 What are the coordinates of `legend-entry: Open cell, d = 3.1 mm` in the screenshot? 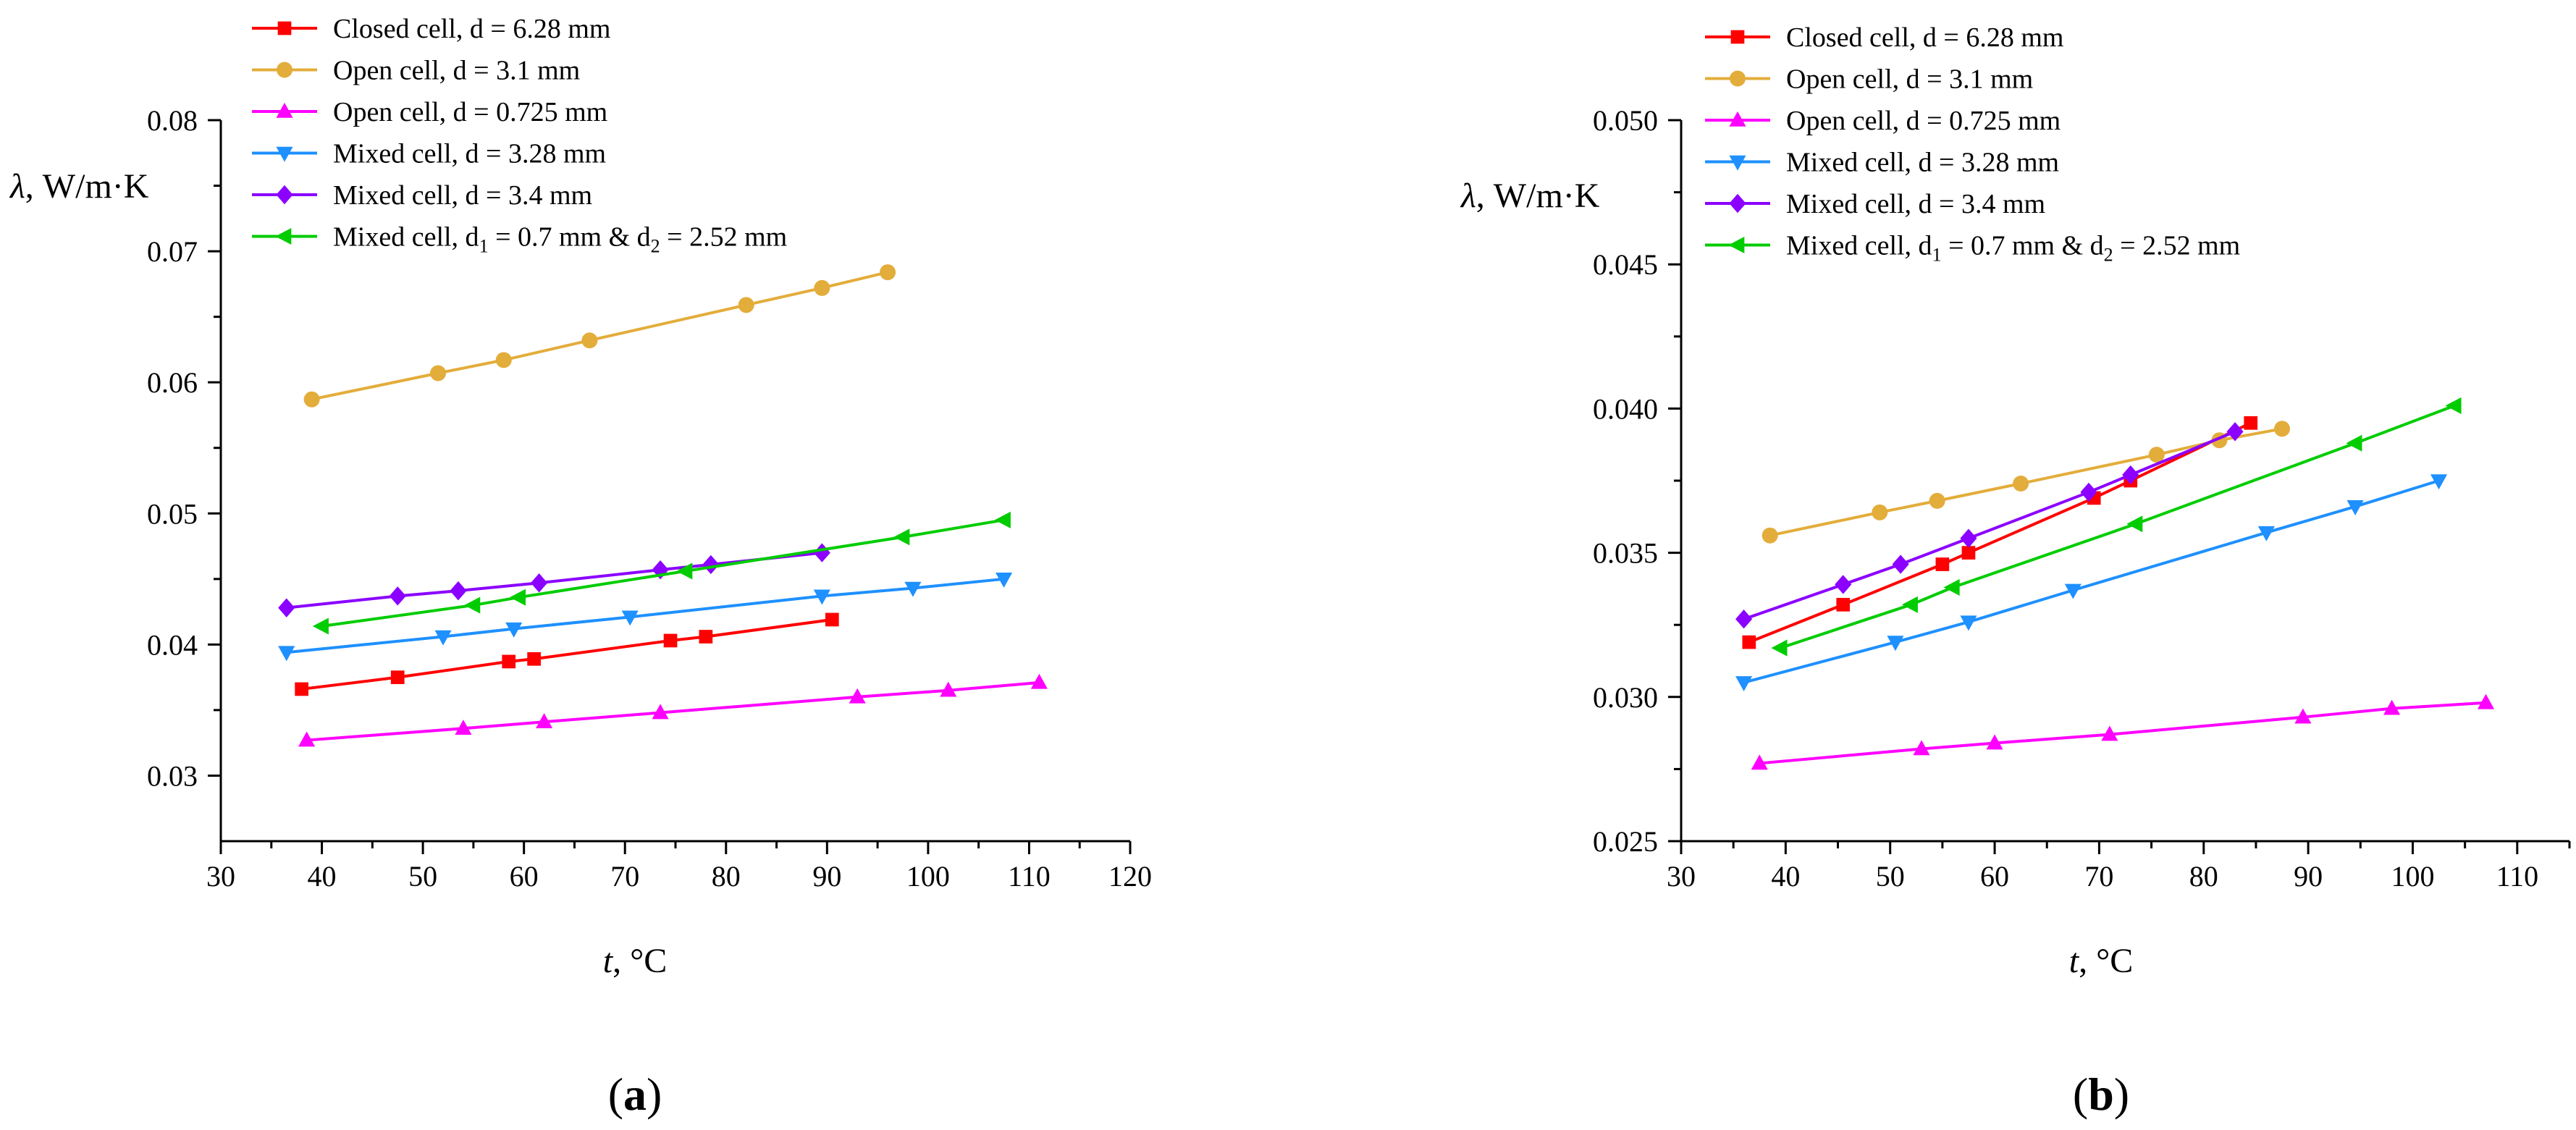 It's located at (1869, 79).